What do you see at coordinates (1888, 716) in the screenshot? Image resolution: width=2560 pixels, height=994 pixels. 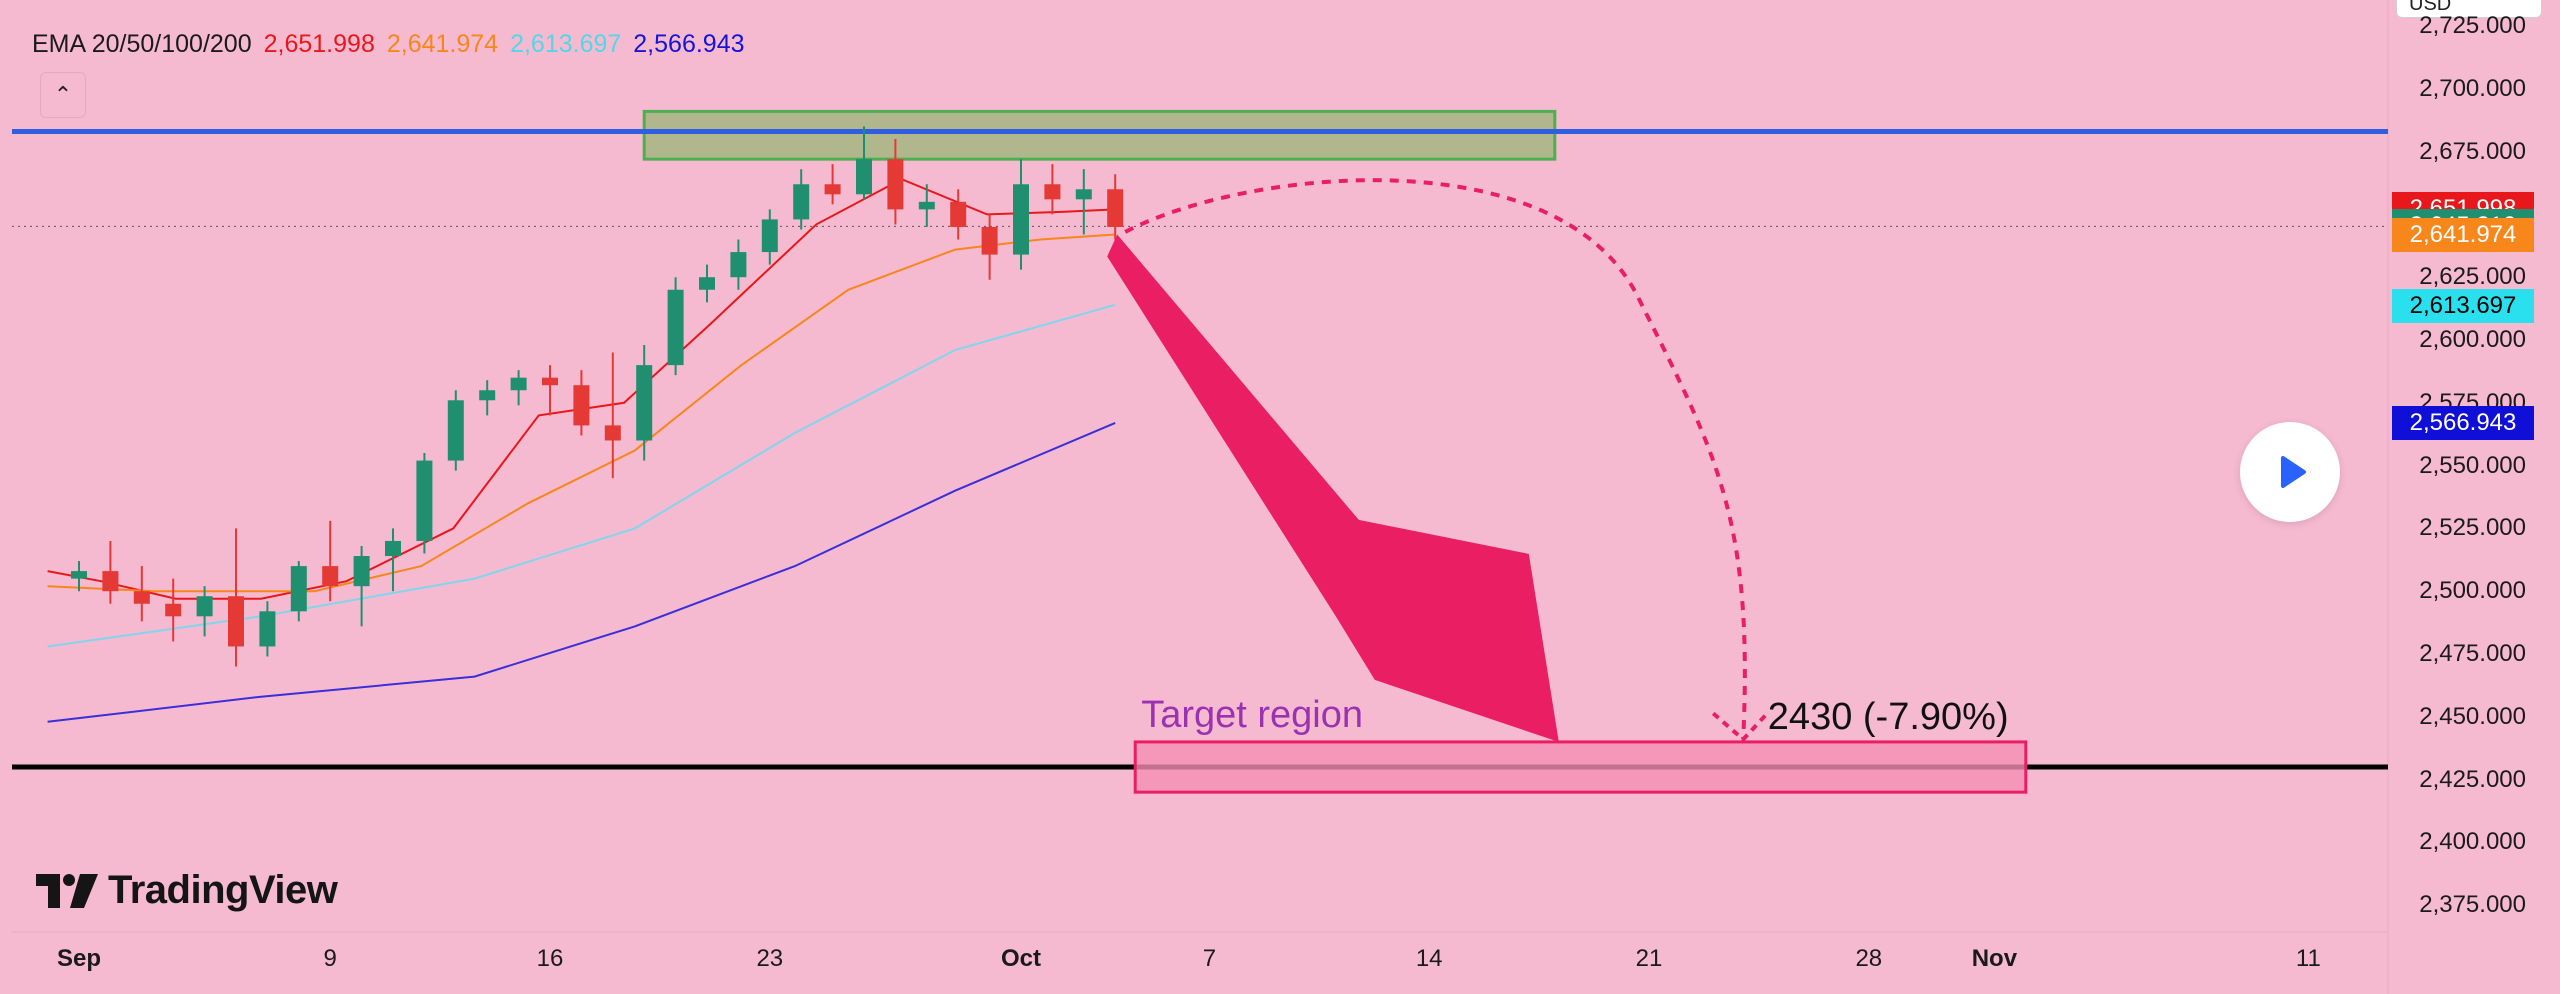 I see `target-value-label: 2430 (-7.90%)` at bounding box center [1888, 716].